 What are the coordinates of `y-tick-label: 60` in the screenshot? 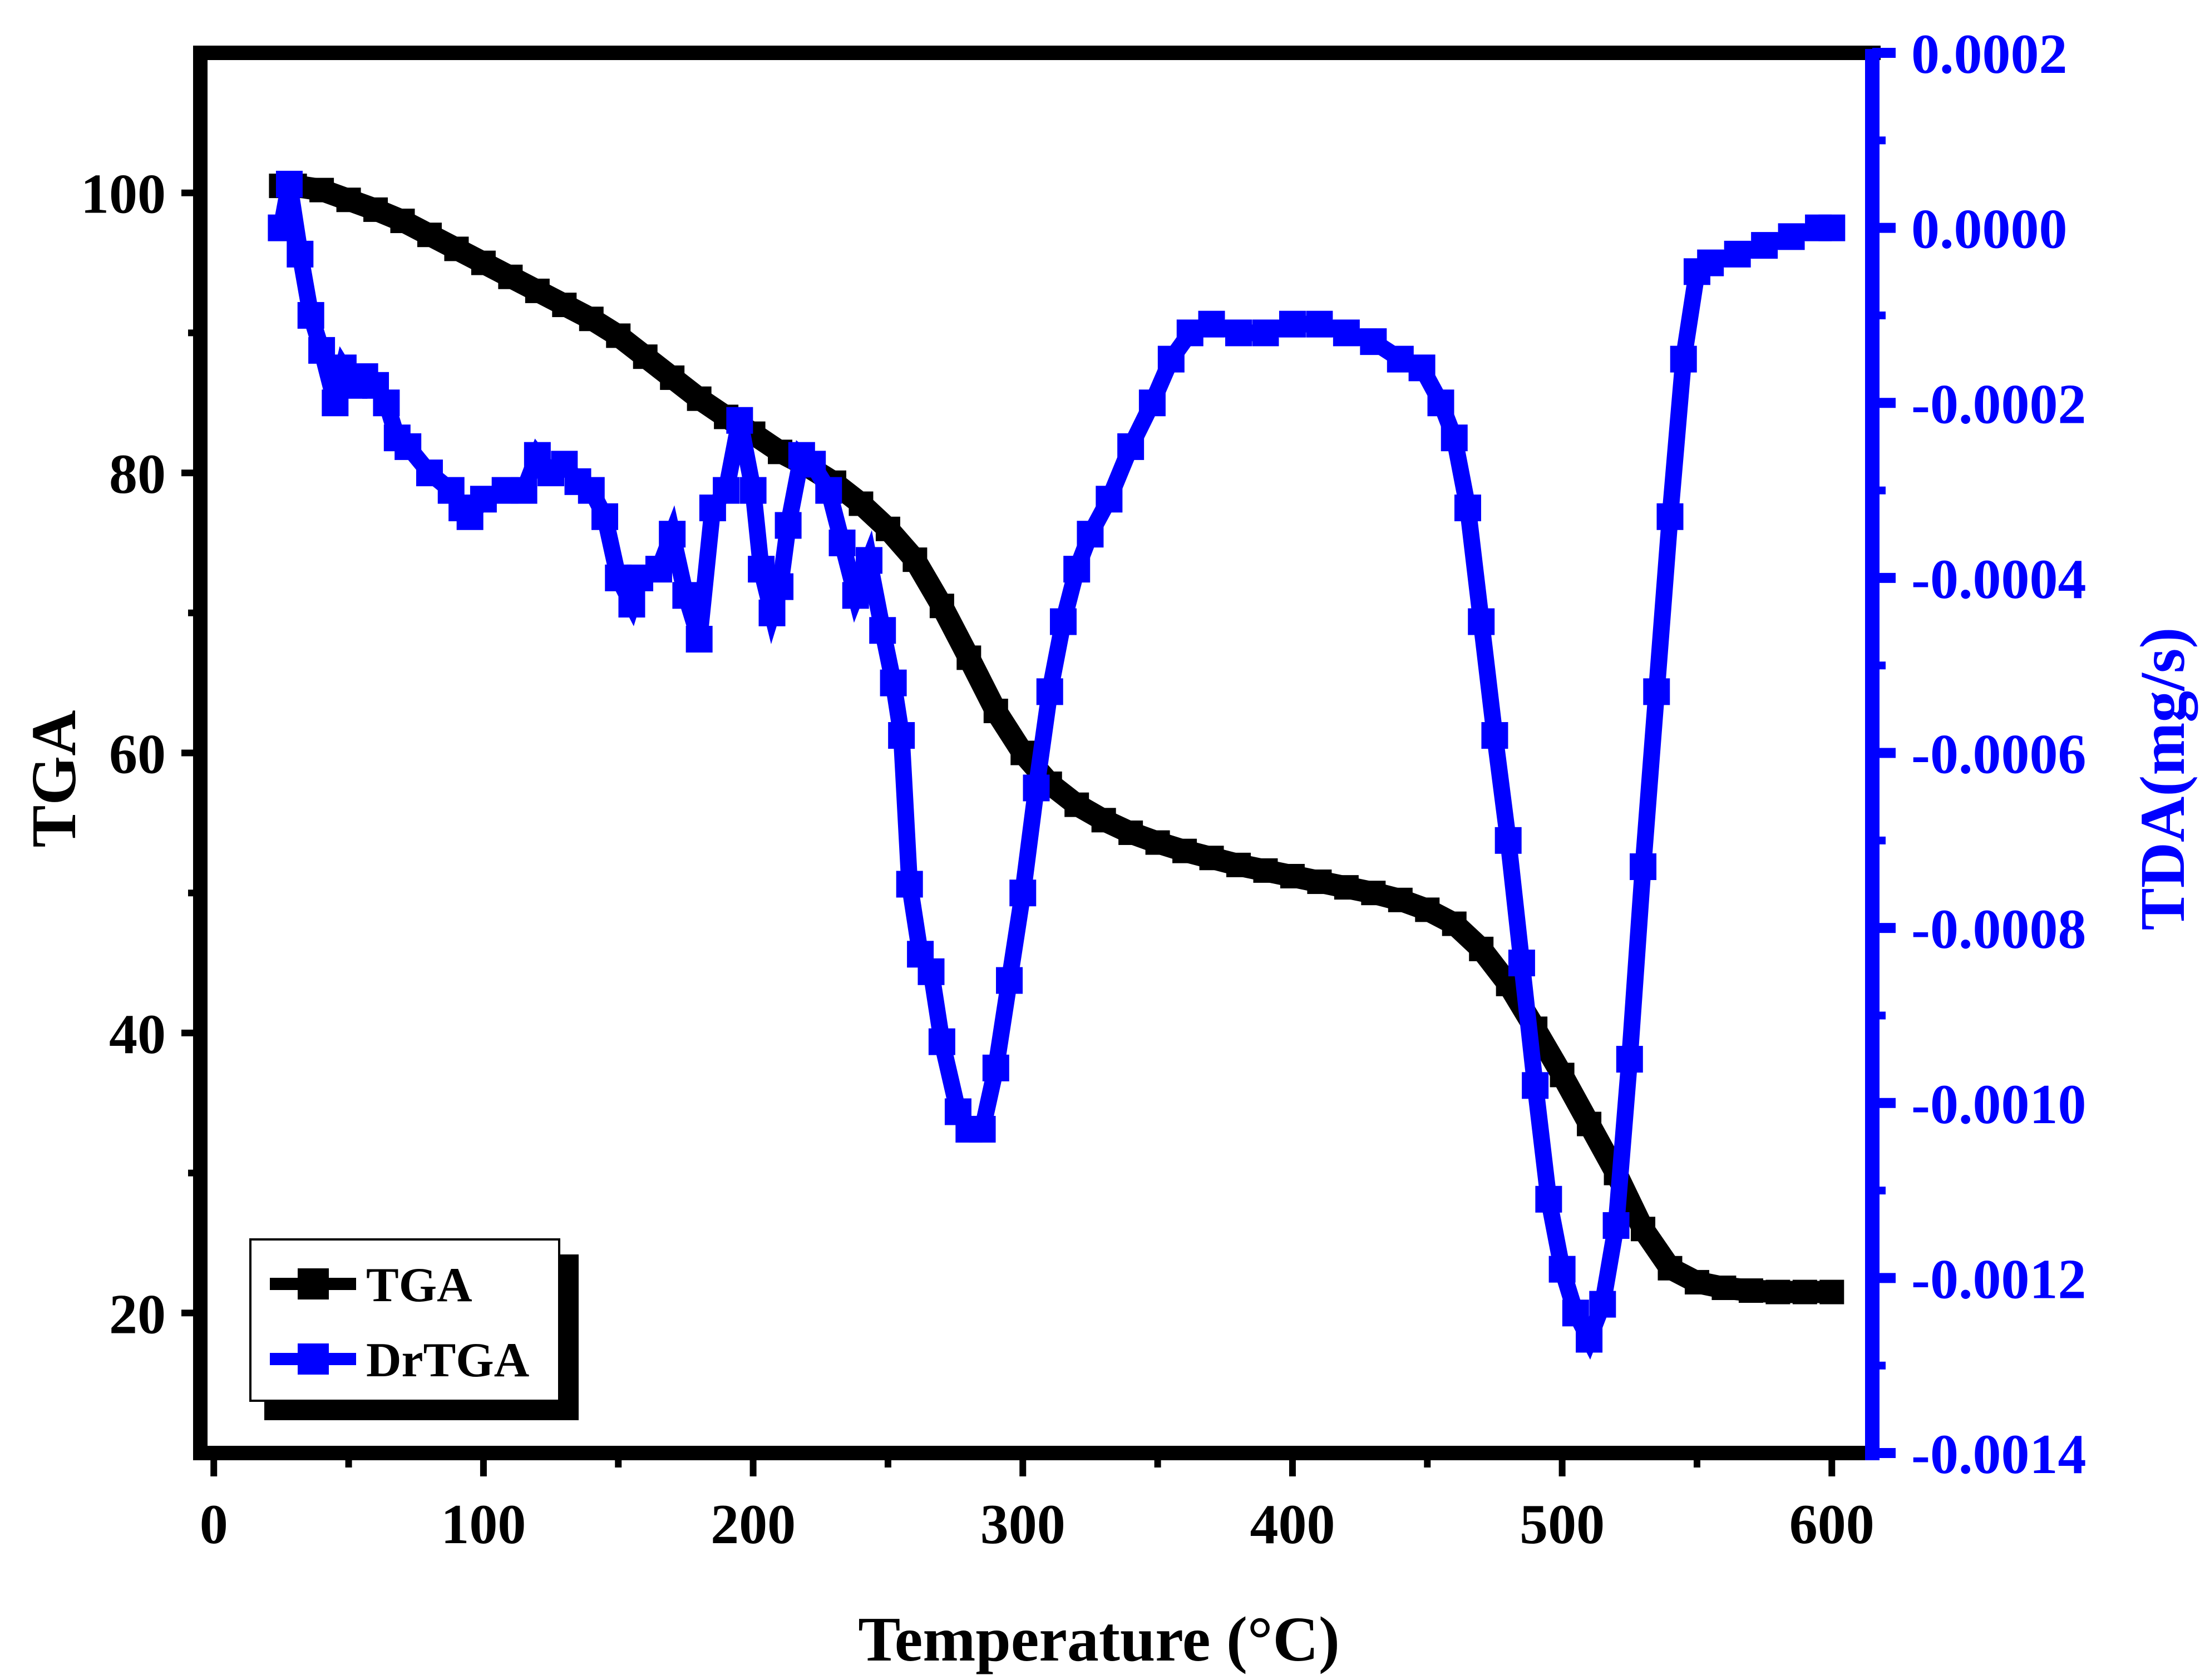 It's located at (137, 754).